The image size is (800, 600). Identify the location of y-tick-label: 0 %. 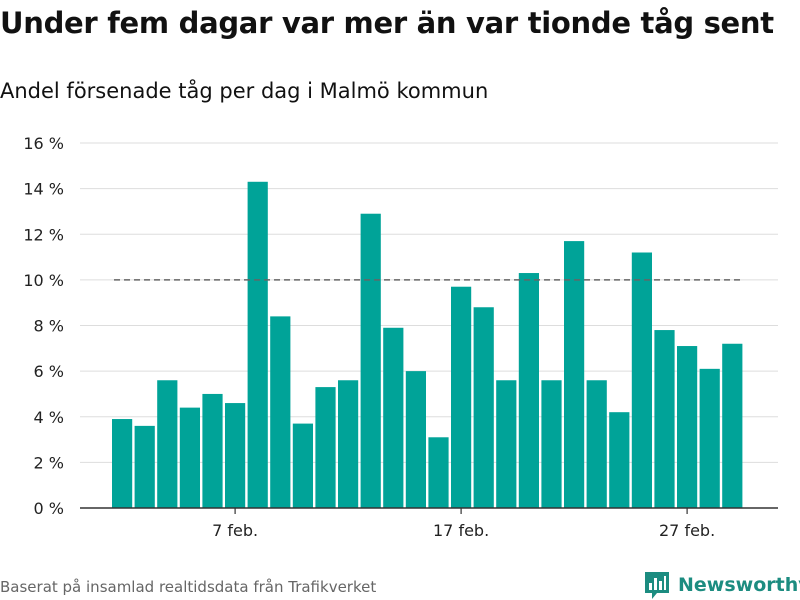
(49, 508).